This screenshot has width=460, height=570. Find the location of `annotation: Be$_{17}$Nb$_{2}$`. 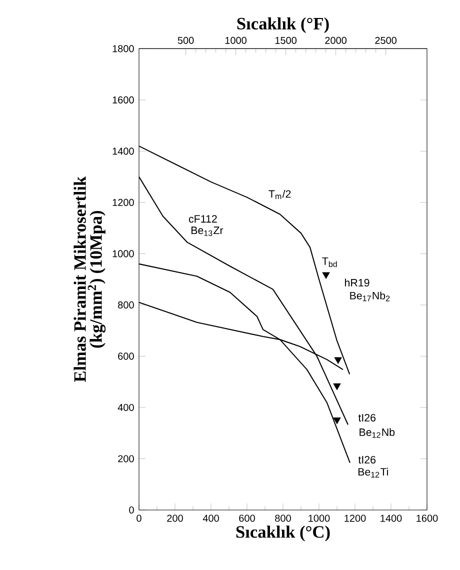

annotation: Be$_{17}$Nb$_{2}$ is located at coordinates (370, 297).